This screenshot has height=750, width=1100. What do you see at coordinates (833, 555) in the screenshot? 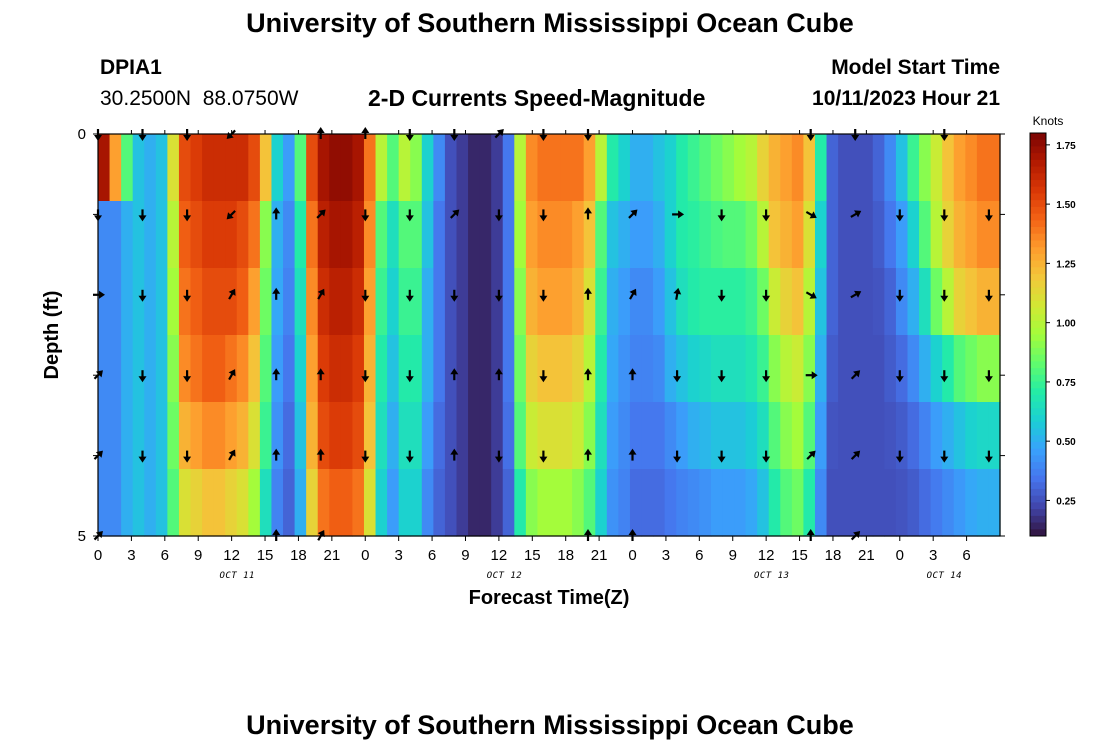
I see `x-tick-label: 18` at bounding box center [833, 555].